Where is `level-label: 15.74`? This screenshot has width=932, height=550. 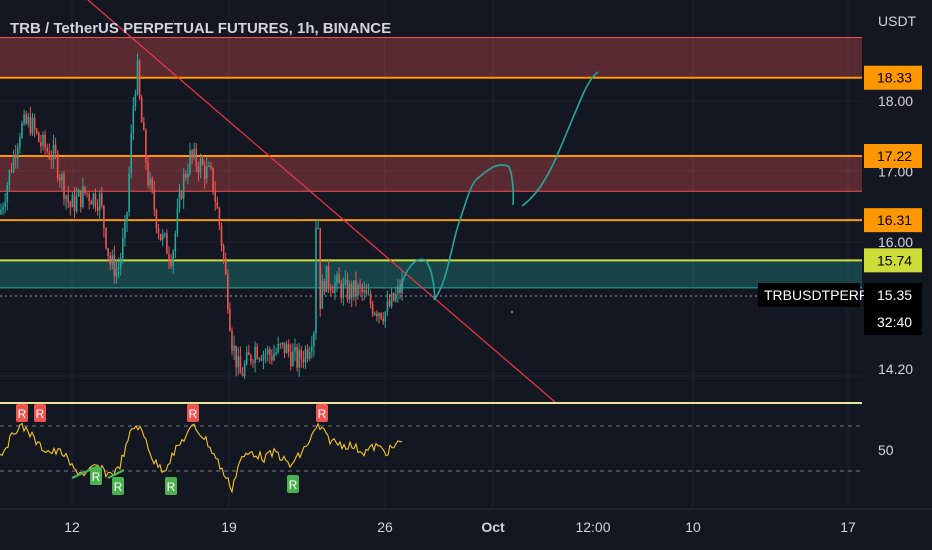 level-label: 15.74 is located at coordinates (894, 260).